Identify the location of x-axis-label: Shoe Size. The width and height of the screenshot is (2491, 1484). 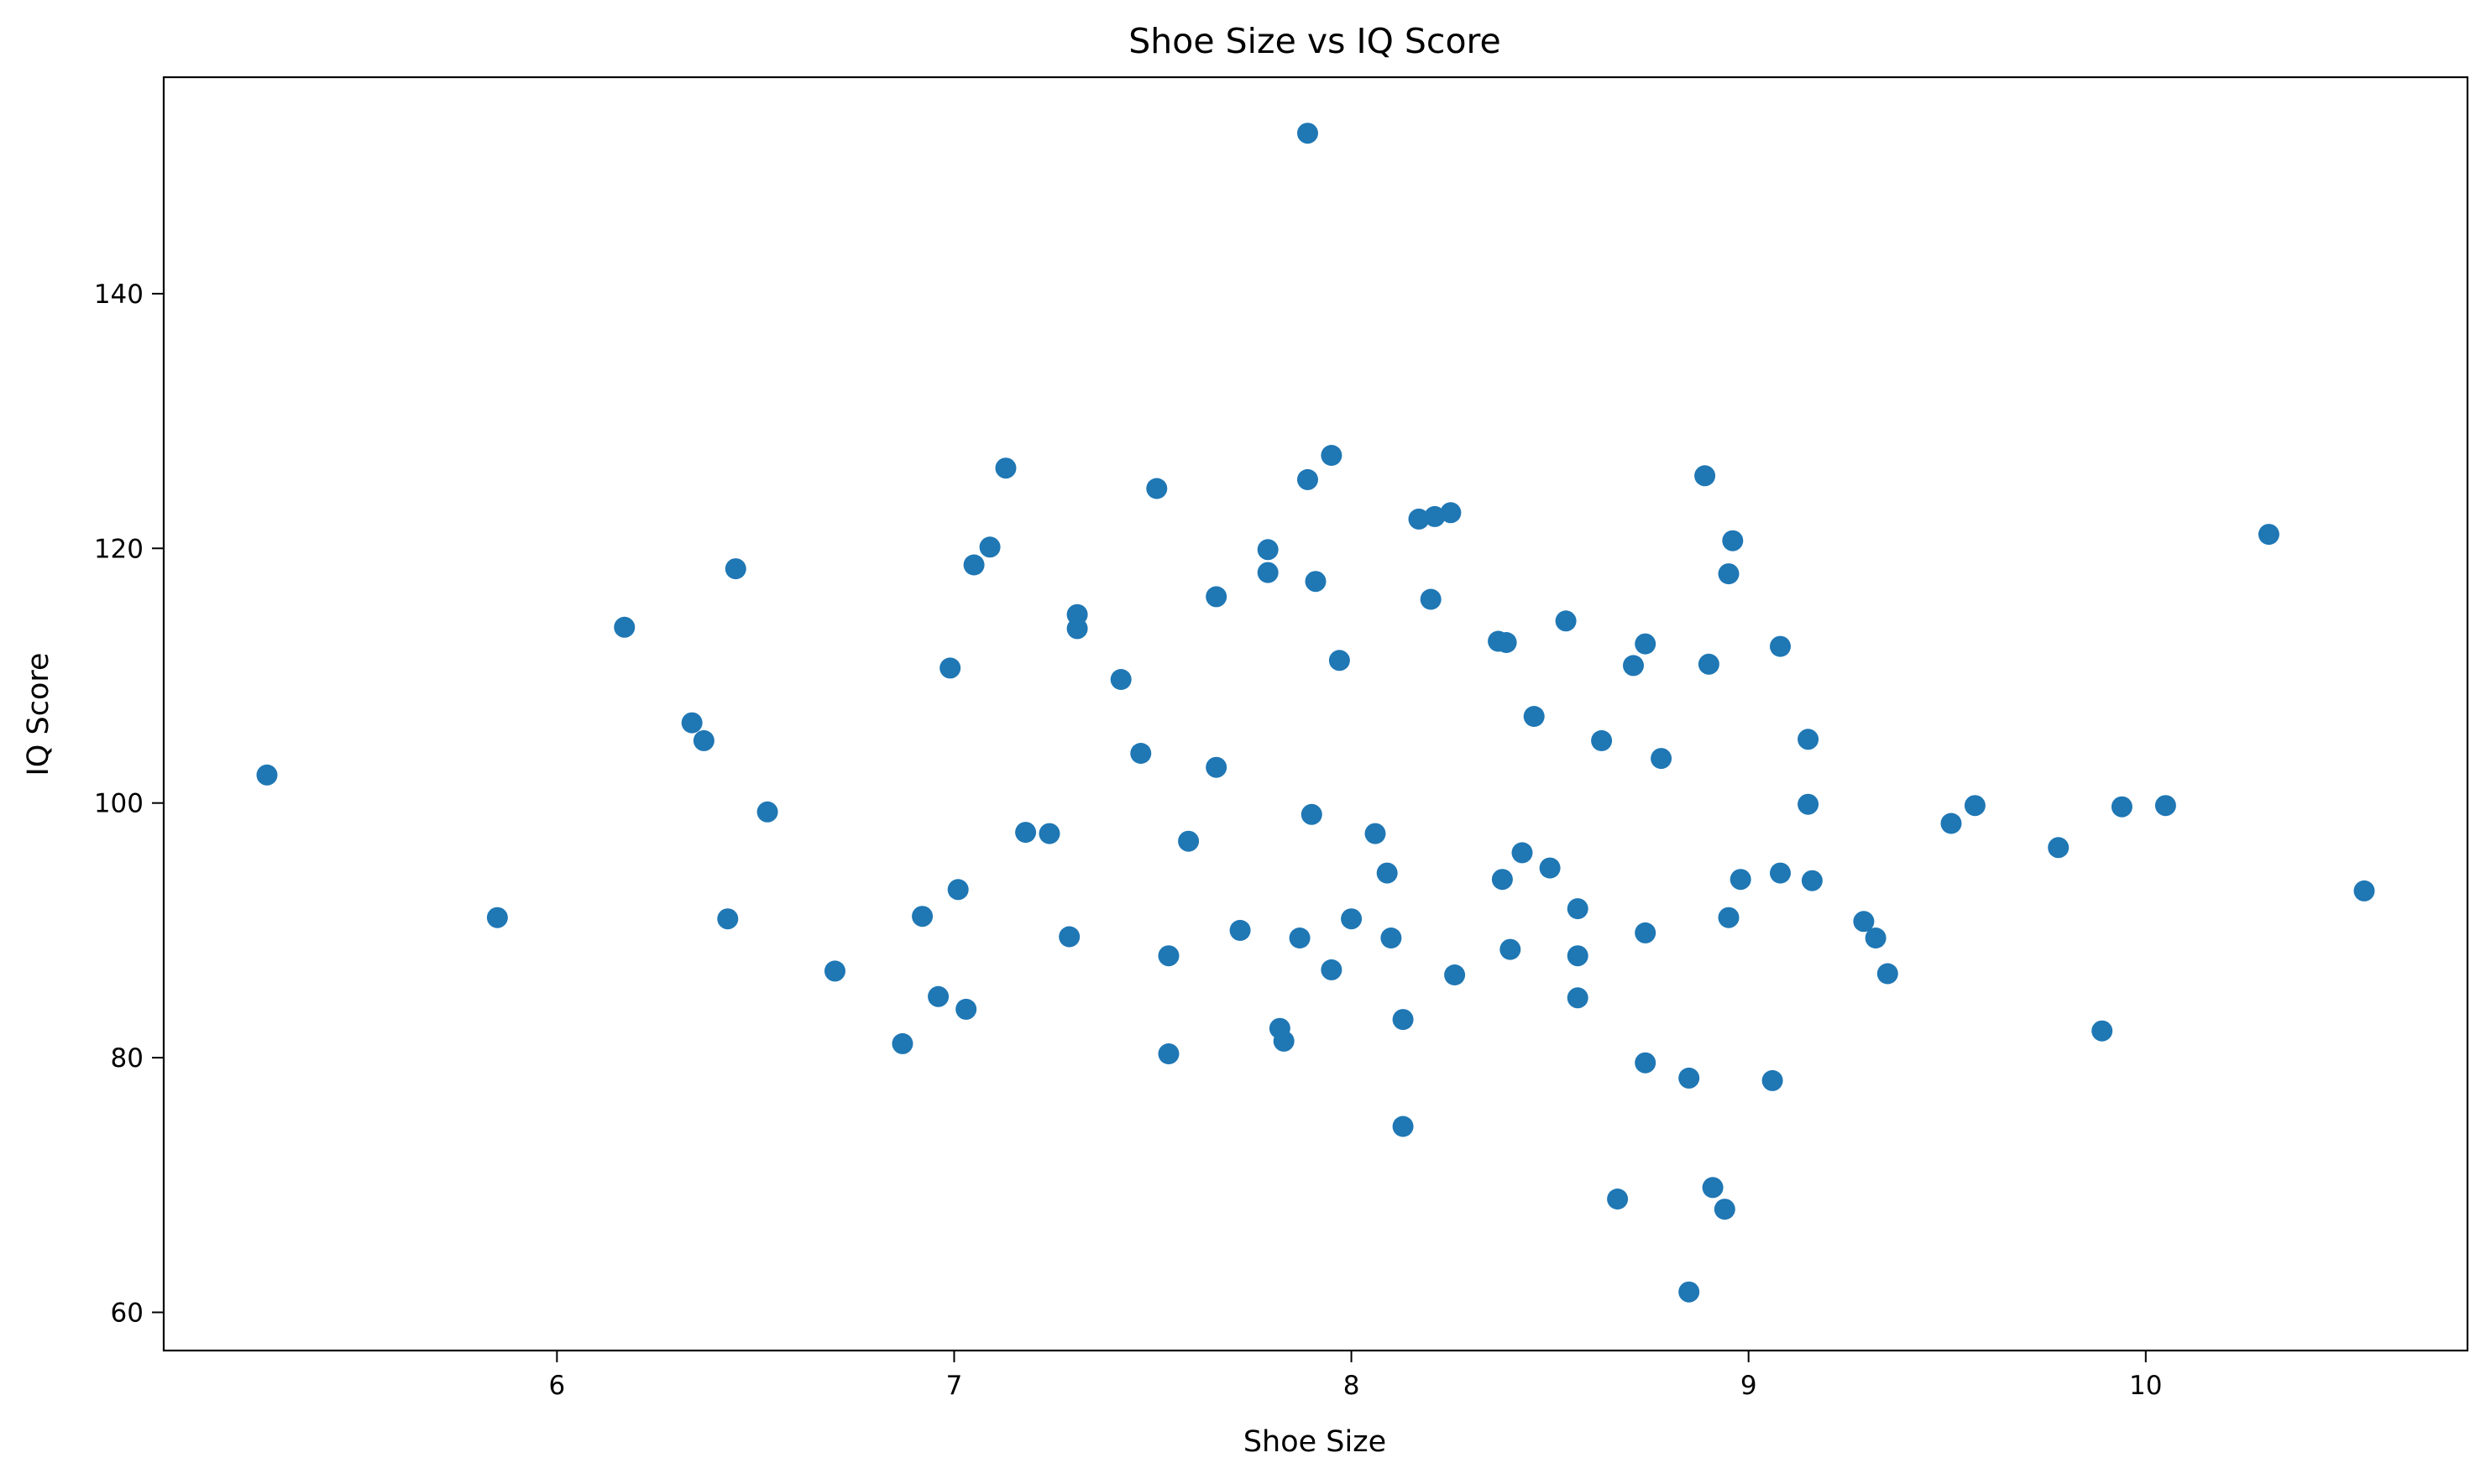
(1315, 1442).